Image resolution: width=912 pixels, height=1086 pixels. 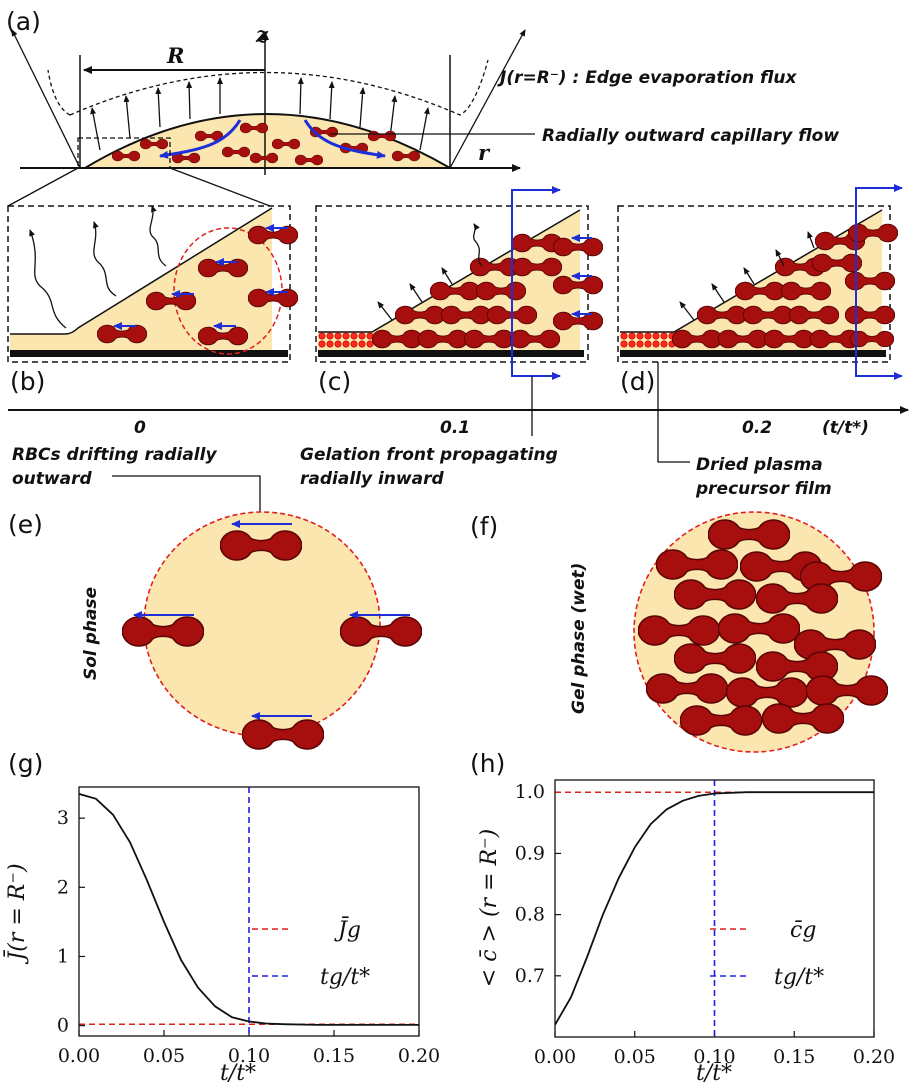 What do you see at coordinates (530, 853) in the screenshot?
I see `y-tick-label: 0.9` at bounding box center [530, 853].